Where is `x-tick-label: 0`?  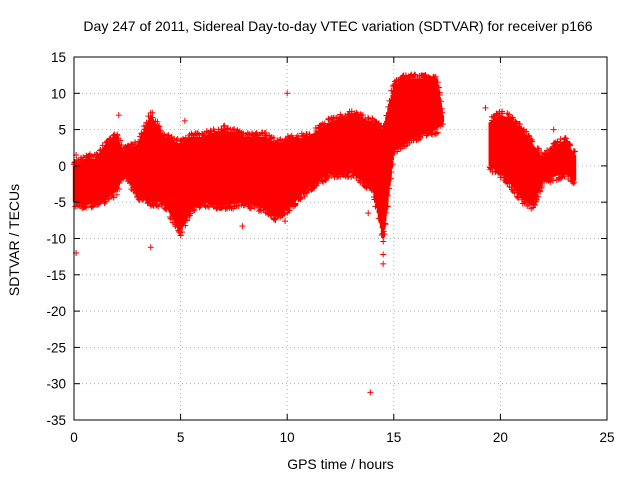 x-tick-label: 0 is located at coordinates (74, 437).